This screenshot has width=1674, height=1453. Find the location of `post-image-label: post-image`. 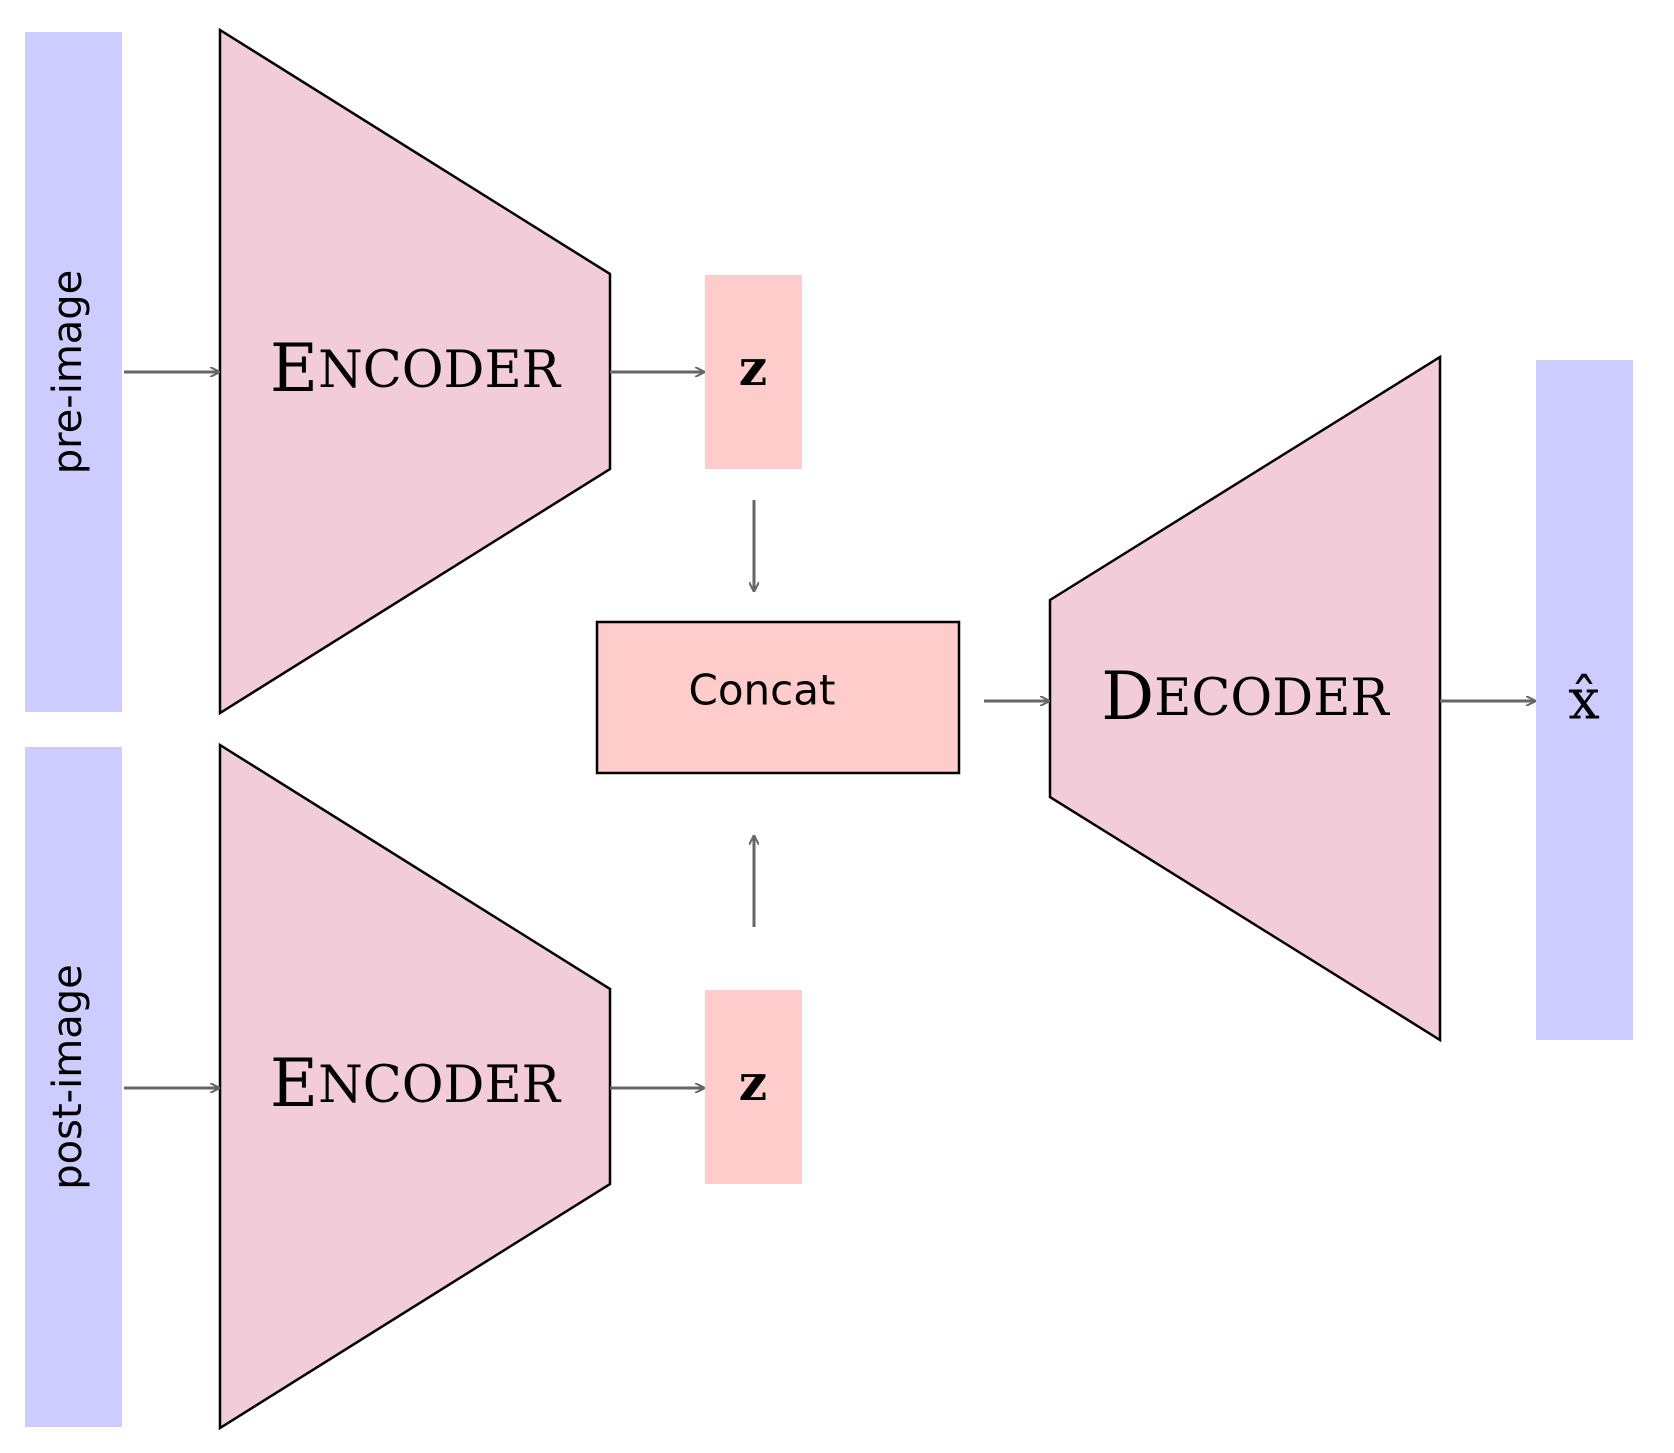

post-image-label: post-image is located at coordinates (68, 1076).